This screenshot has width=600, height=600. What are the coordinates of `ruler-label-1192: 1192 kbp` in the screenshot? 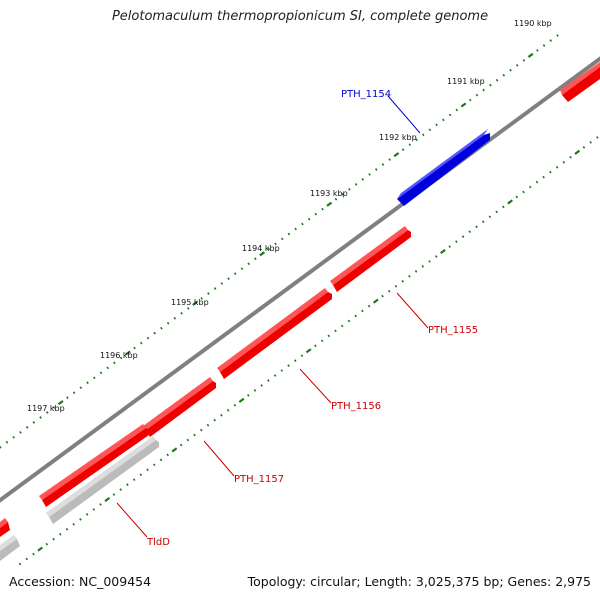 It's located at (398, 137).